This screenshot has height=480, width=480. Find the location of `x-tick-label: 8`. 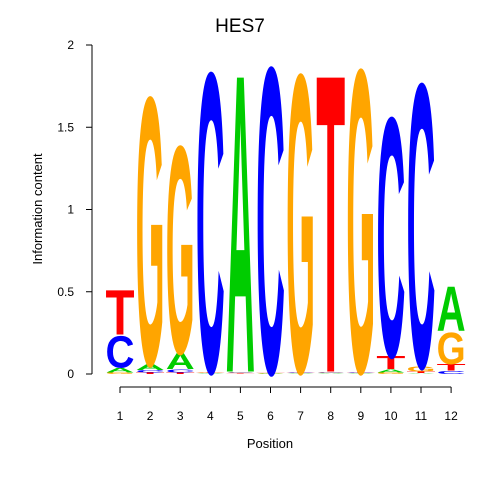

x-tick-label: 8 is located at coordinates (330, 416).